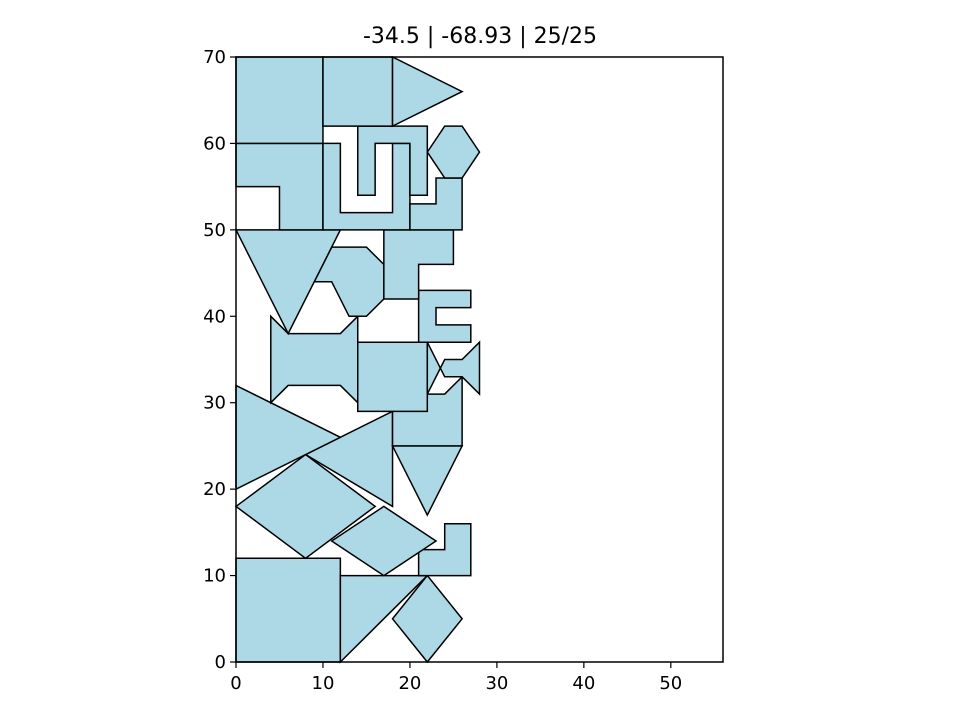  What do you see at coordinates (214, 316) in the screenshot?
I see `y-tick-label: 40` at bounding box center [214, 316].